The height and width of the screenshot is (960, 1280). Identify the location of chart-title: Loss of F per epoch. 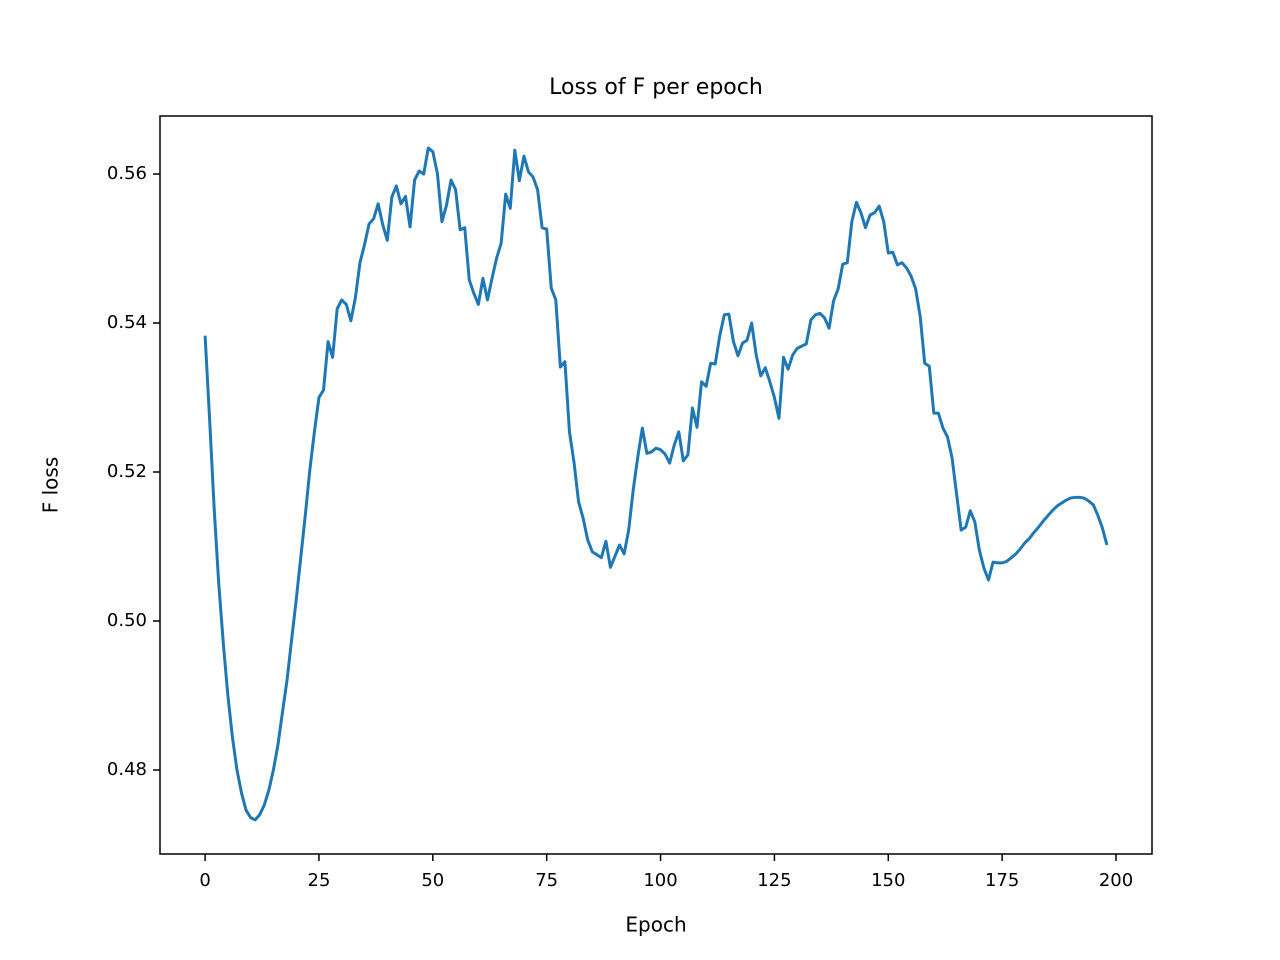
(656, 87).